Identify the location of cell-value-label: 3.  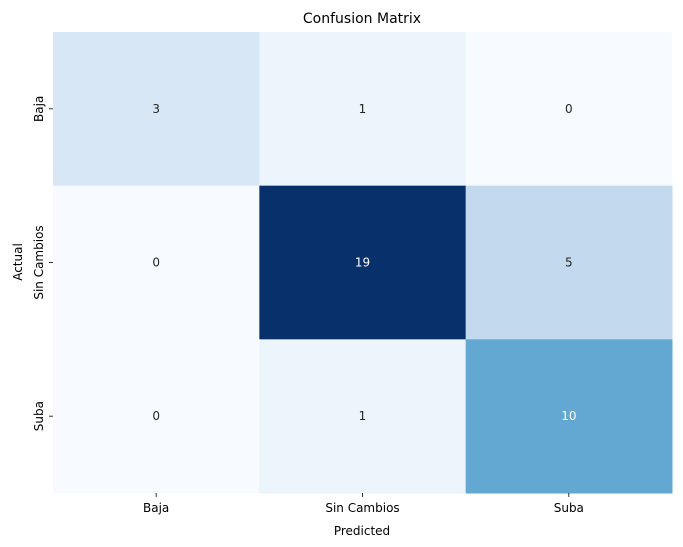
(156, 109).